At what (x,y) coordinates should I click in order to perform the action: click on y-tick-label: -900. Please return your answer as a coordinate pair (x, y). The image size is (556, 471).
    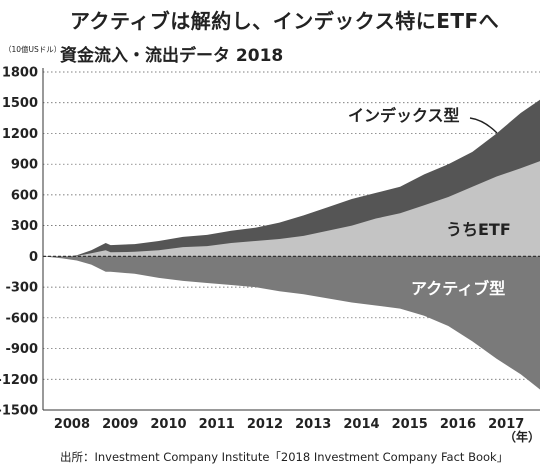
    Looking at the image, I should click on (21, 349).